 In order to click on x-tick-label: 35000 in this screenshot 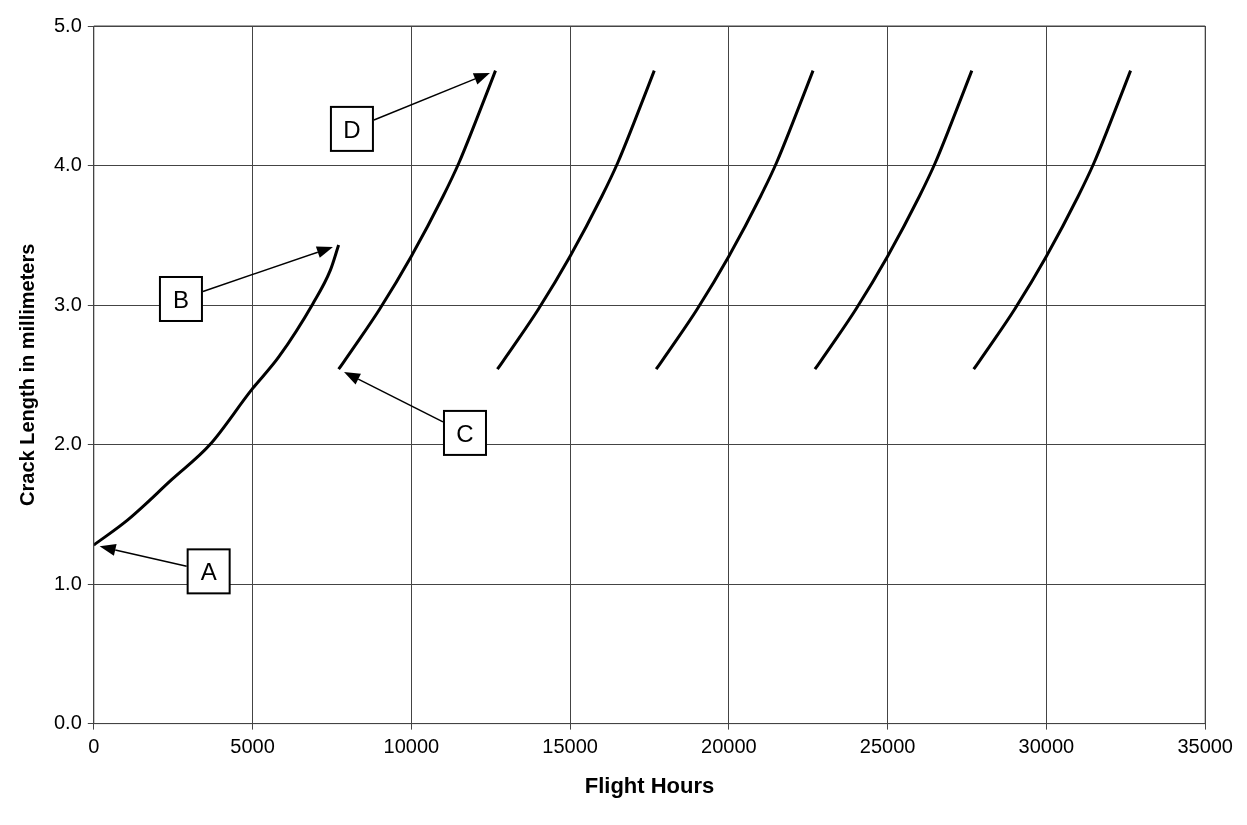, I will do `click(1205, 746)`.